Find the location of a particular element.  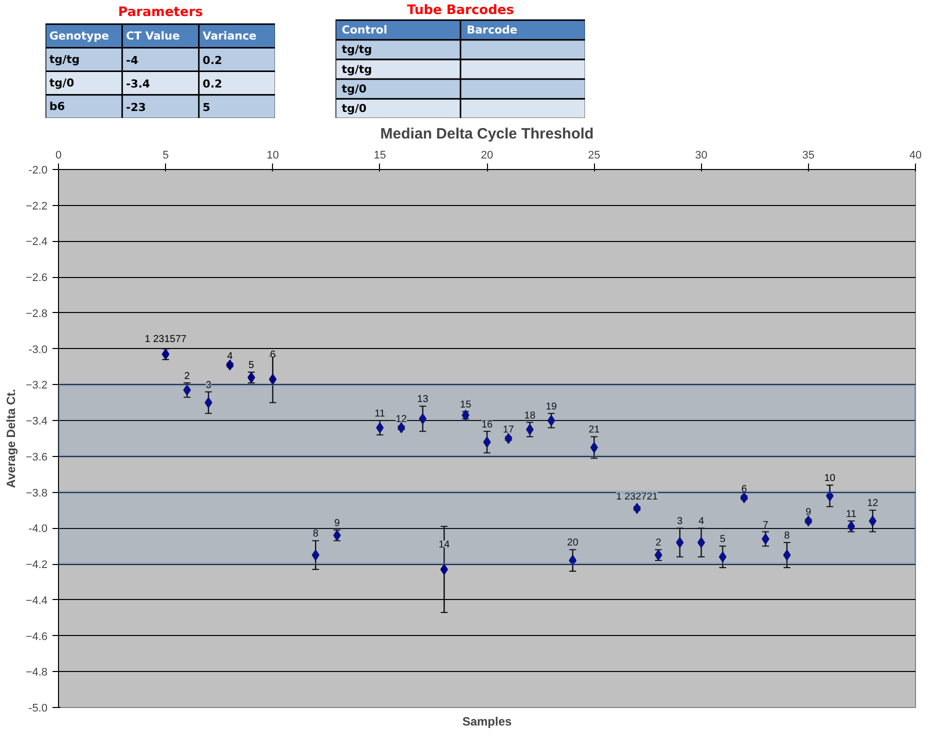

y-tick-label: −4.2 is located at coordinates (37, 565).